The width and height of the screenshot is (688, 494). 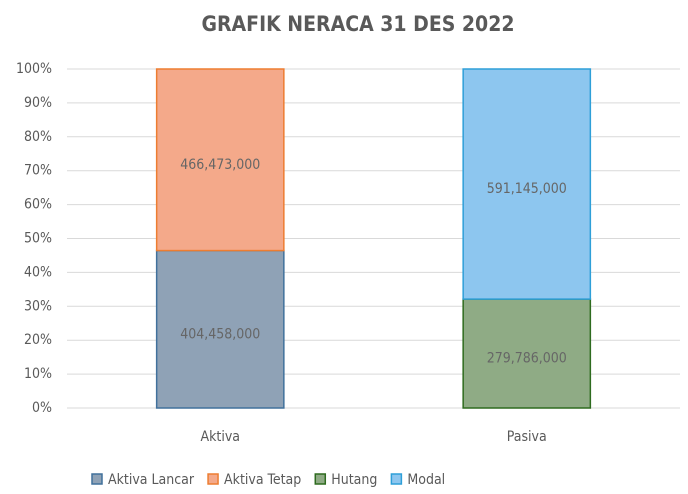 I want to click on y-tick-label: 100%, so click(x=34, y=69).